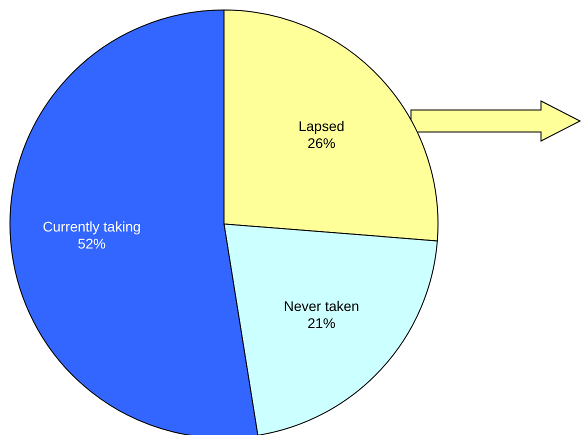  What do you see at coordinates (321, 126) in the screenshot?
I see `slice-label: Lapsed` at bounding box center [321, 126].